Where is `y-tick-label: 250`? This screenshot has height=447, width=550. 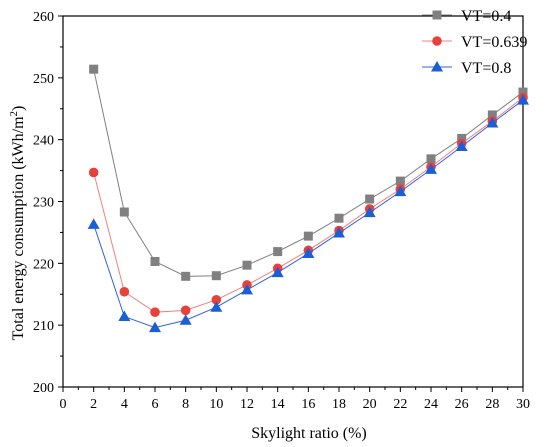 y-tick-label: 250 is located at coordinates (43, 79).